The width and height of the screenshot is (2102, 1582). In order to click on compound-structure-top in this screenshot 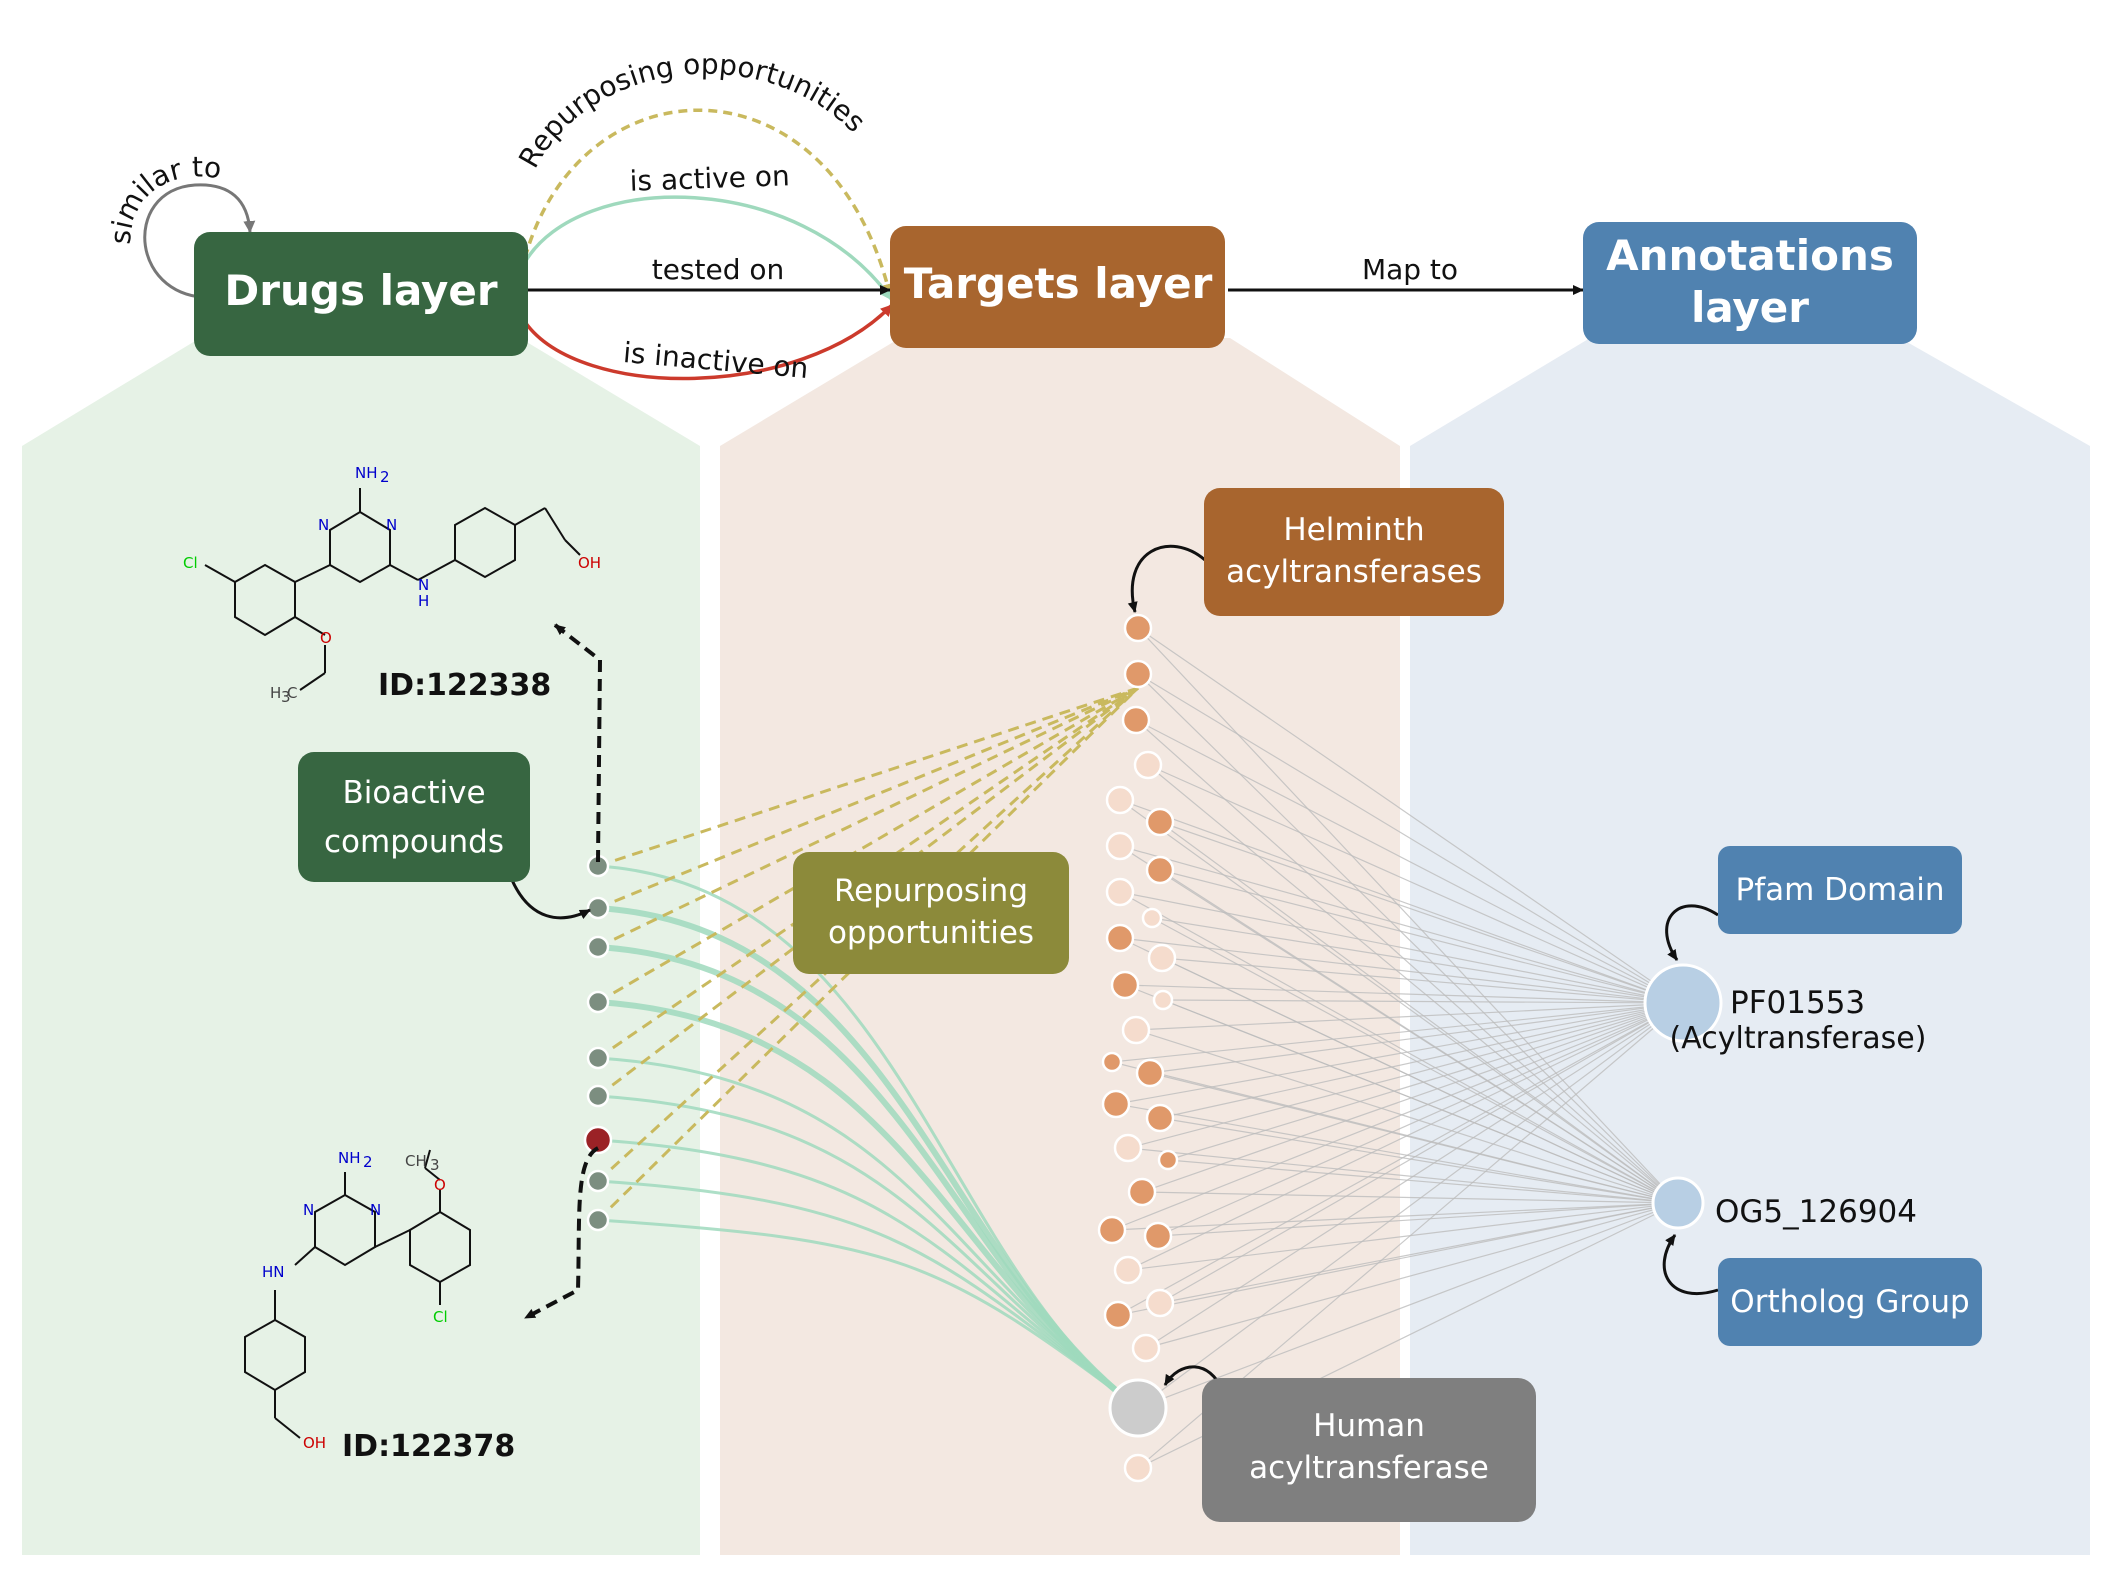, I will do `click(392, 589)`.